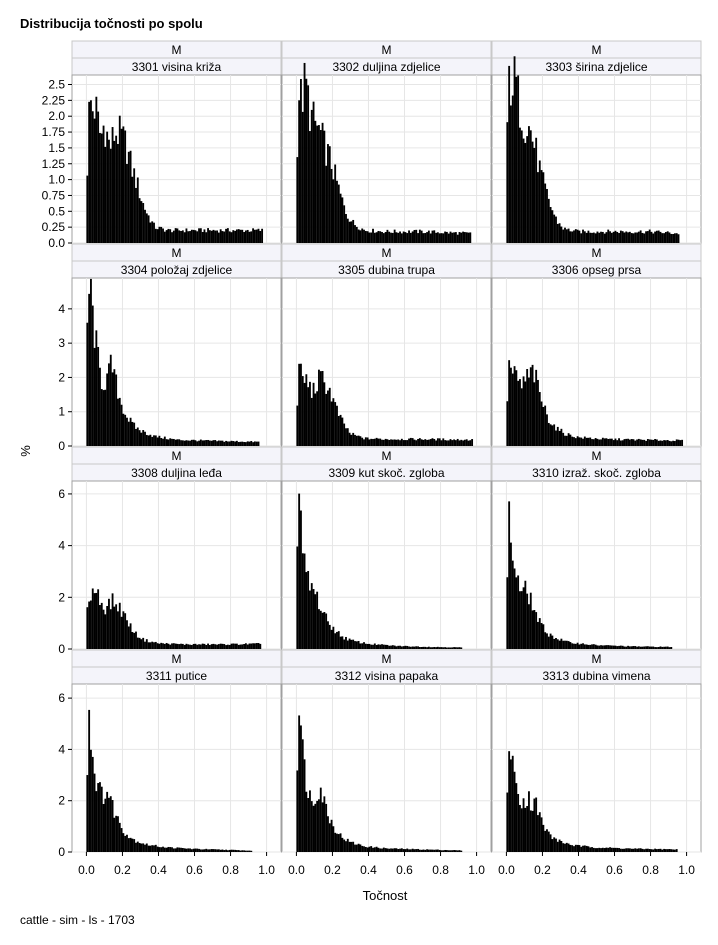  Describe the element at coordinates (54, 227) in the screenshot. I see `y-tick-label: 0.25` at that location.